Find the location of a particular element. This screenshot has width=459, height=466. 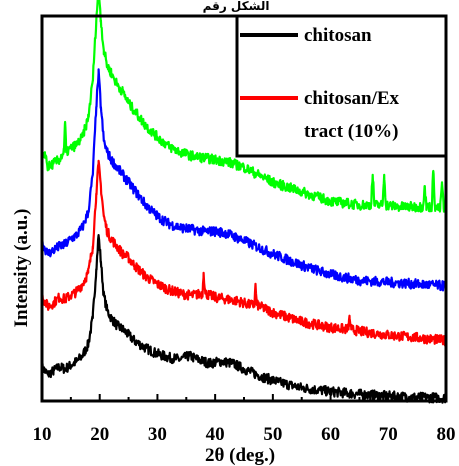

legend-box is located at coordinates (341, 86).